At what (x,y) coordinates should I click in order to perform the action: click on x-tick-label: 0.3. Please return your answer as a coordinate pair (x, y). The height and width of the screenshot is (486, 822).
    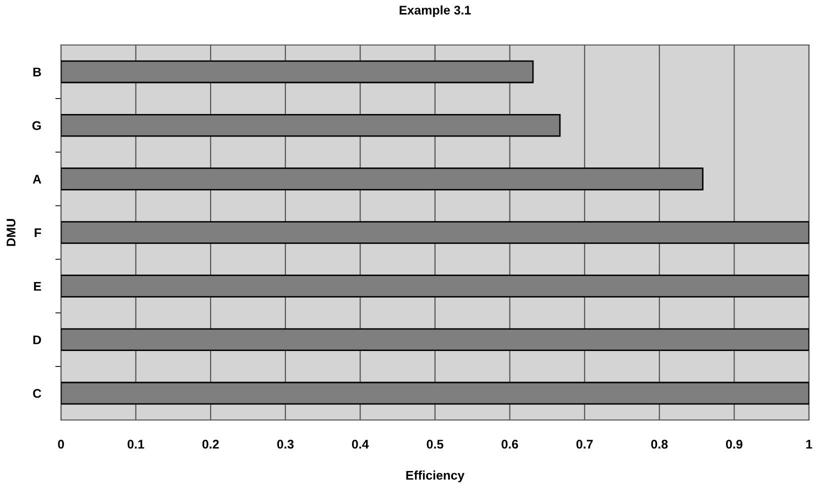
    Looking at the image, I should click on (285, 444).